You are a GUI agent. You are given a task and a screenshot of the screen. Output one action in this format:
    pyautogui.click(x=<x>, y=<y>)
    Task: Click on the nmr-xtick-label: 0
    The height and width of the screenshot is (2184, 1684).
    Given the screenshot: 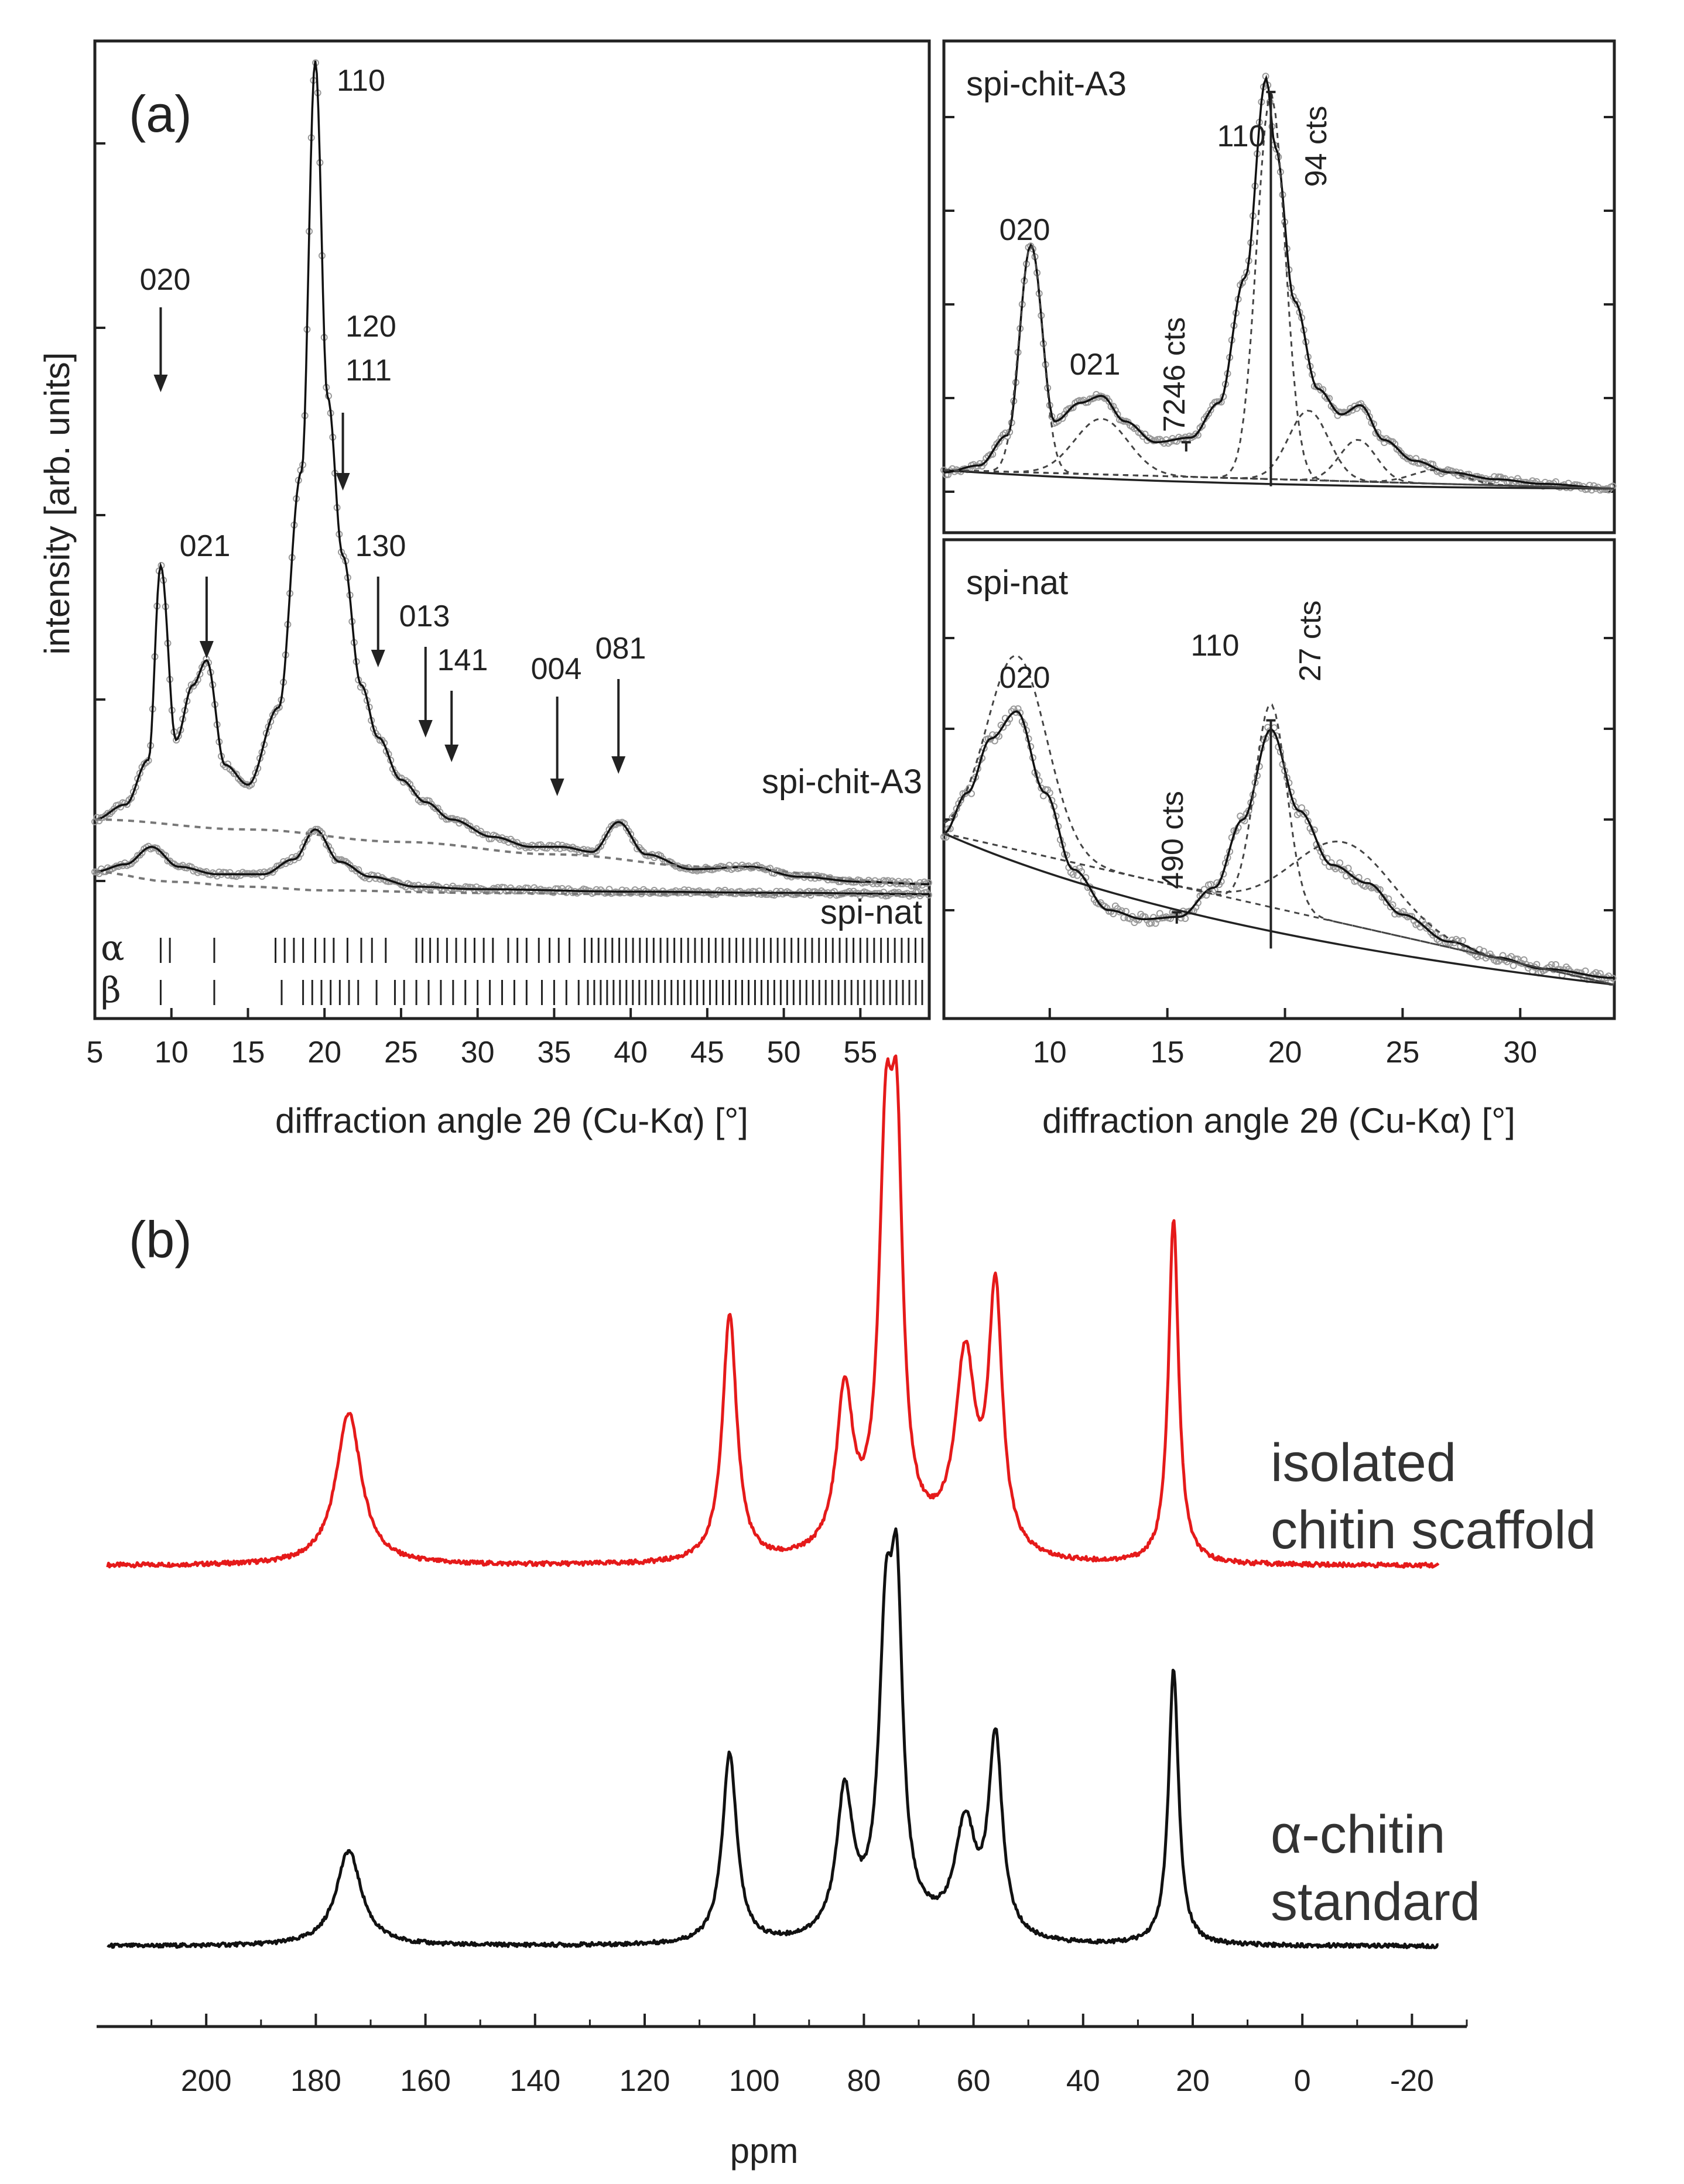 What is the action you would take?
    pyautogui.click(x=1302, y=2081)
    